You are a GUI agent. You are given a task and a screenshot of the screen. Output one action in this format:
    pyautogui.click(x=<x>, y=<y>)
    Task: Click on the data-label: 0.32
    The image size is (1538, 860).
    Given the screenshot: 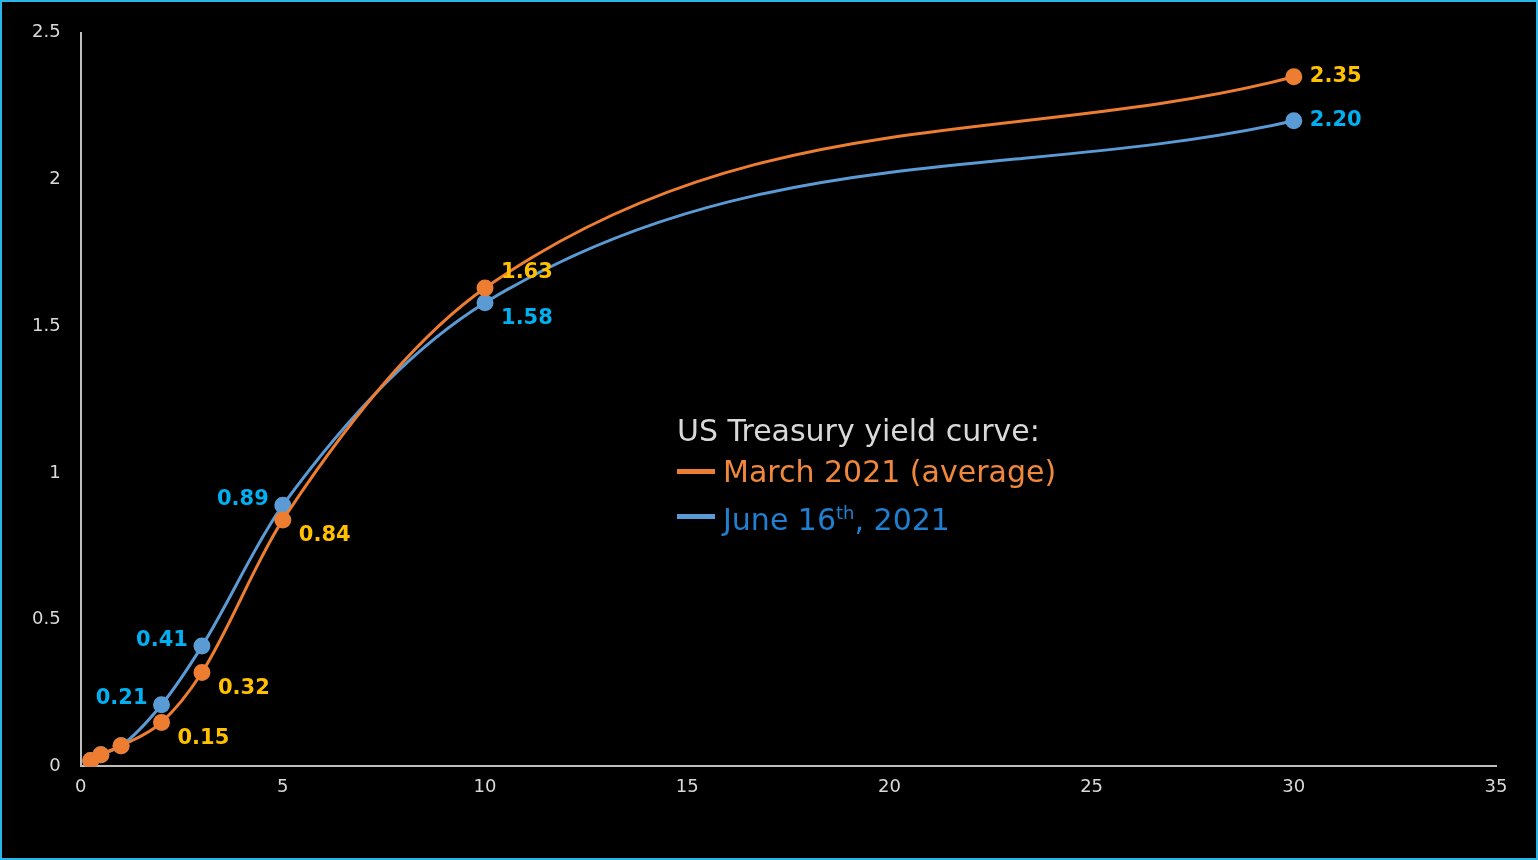 What is the action you would take?
    pyautogui.click(x=243, y=686)
    